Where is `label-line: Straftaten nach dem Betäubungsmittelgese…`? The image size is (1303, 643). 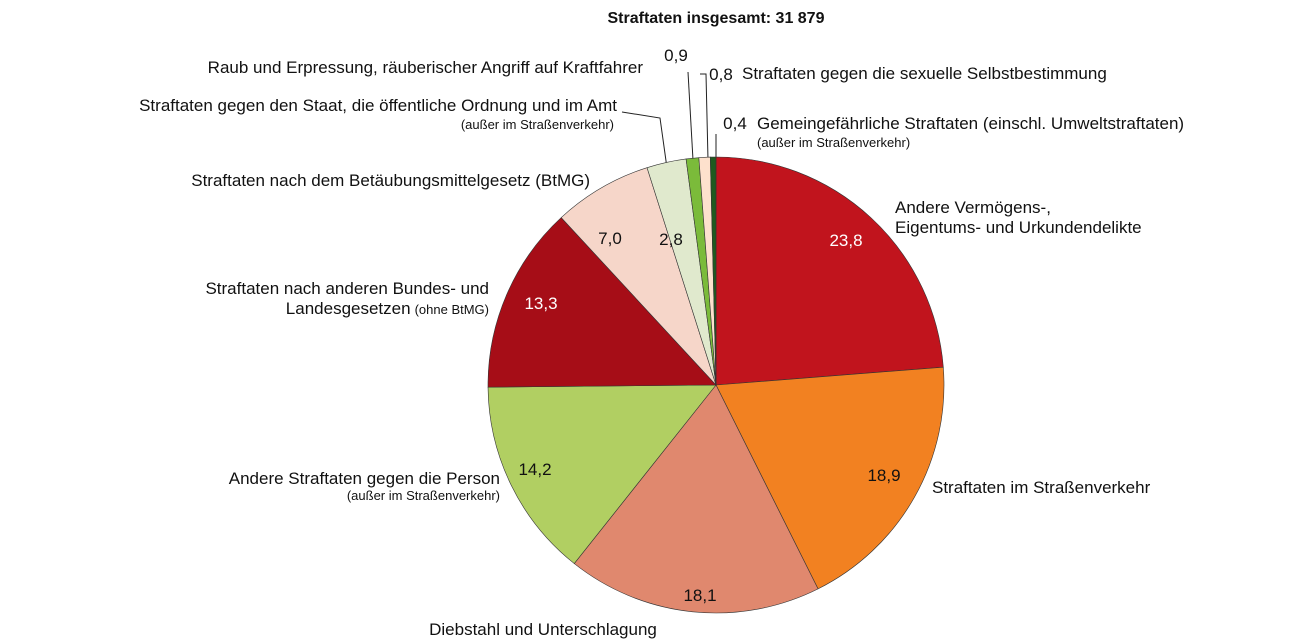
label-line: Straftaten nach dem Betäubungsmittelgese… is located at coordinates (390, 180).